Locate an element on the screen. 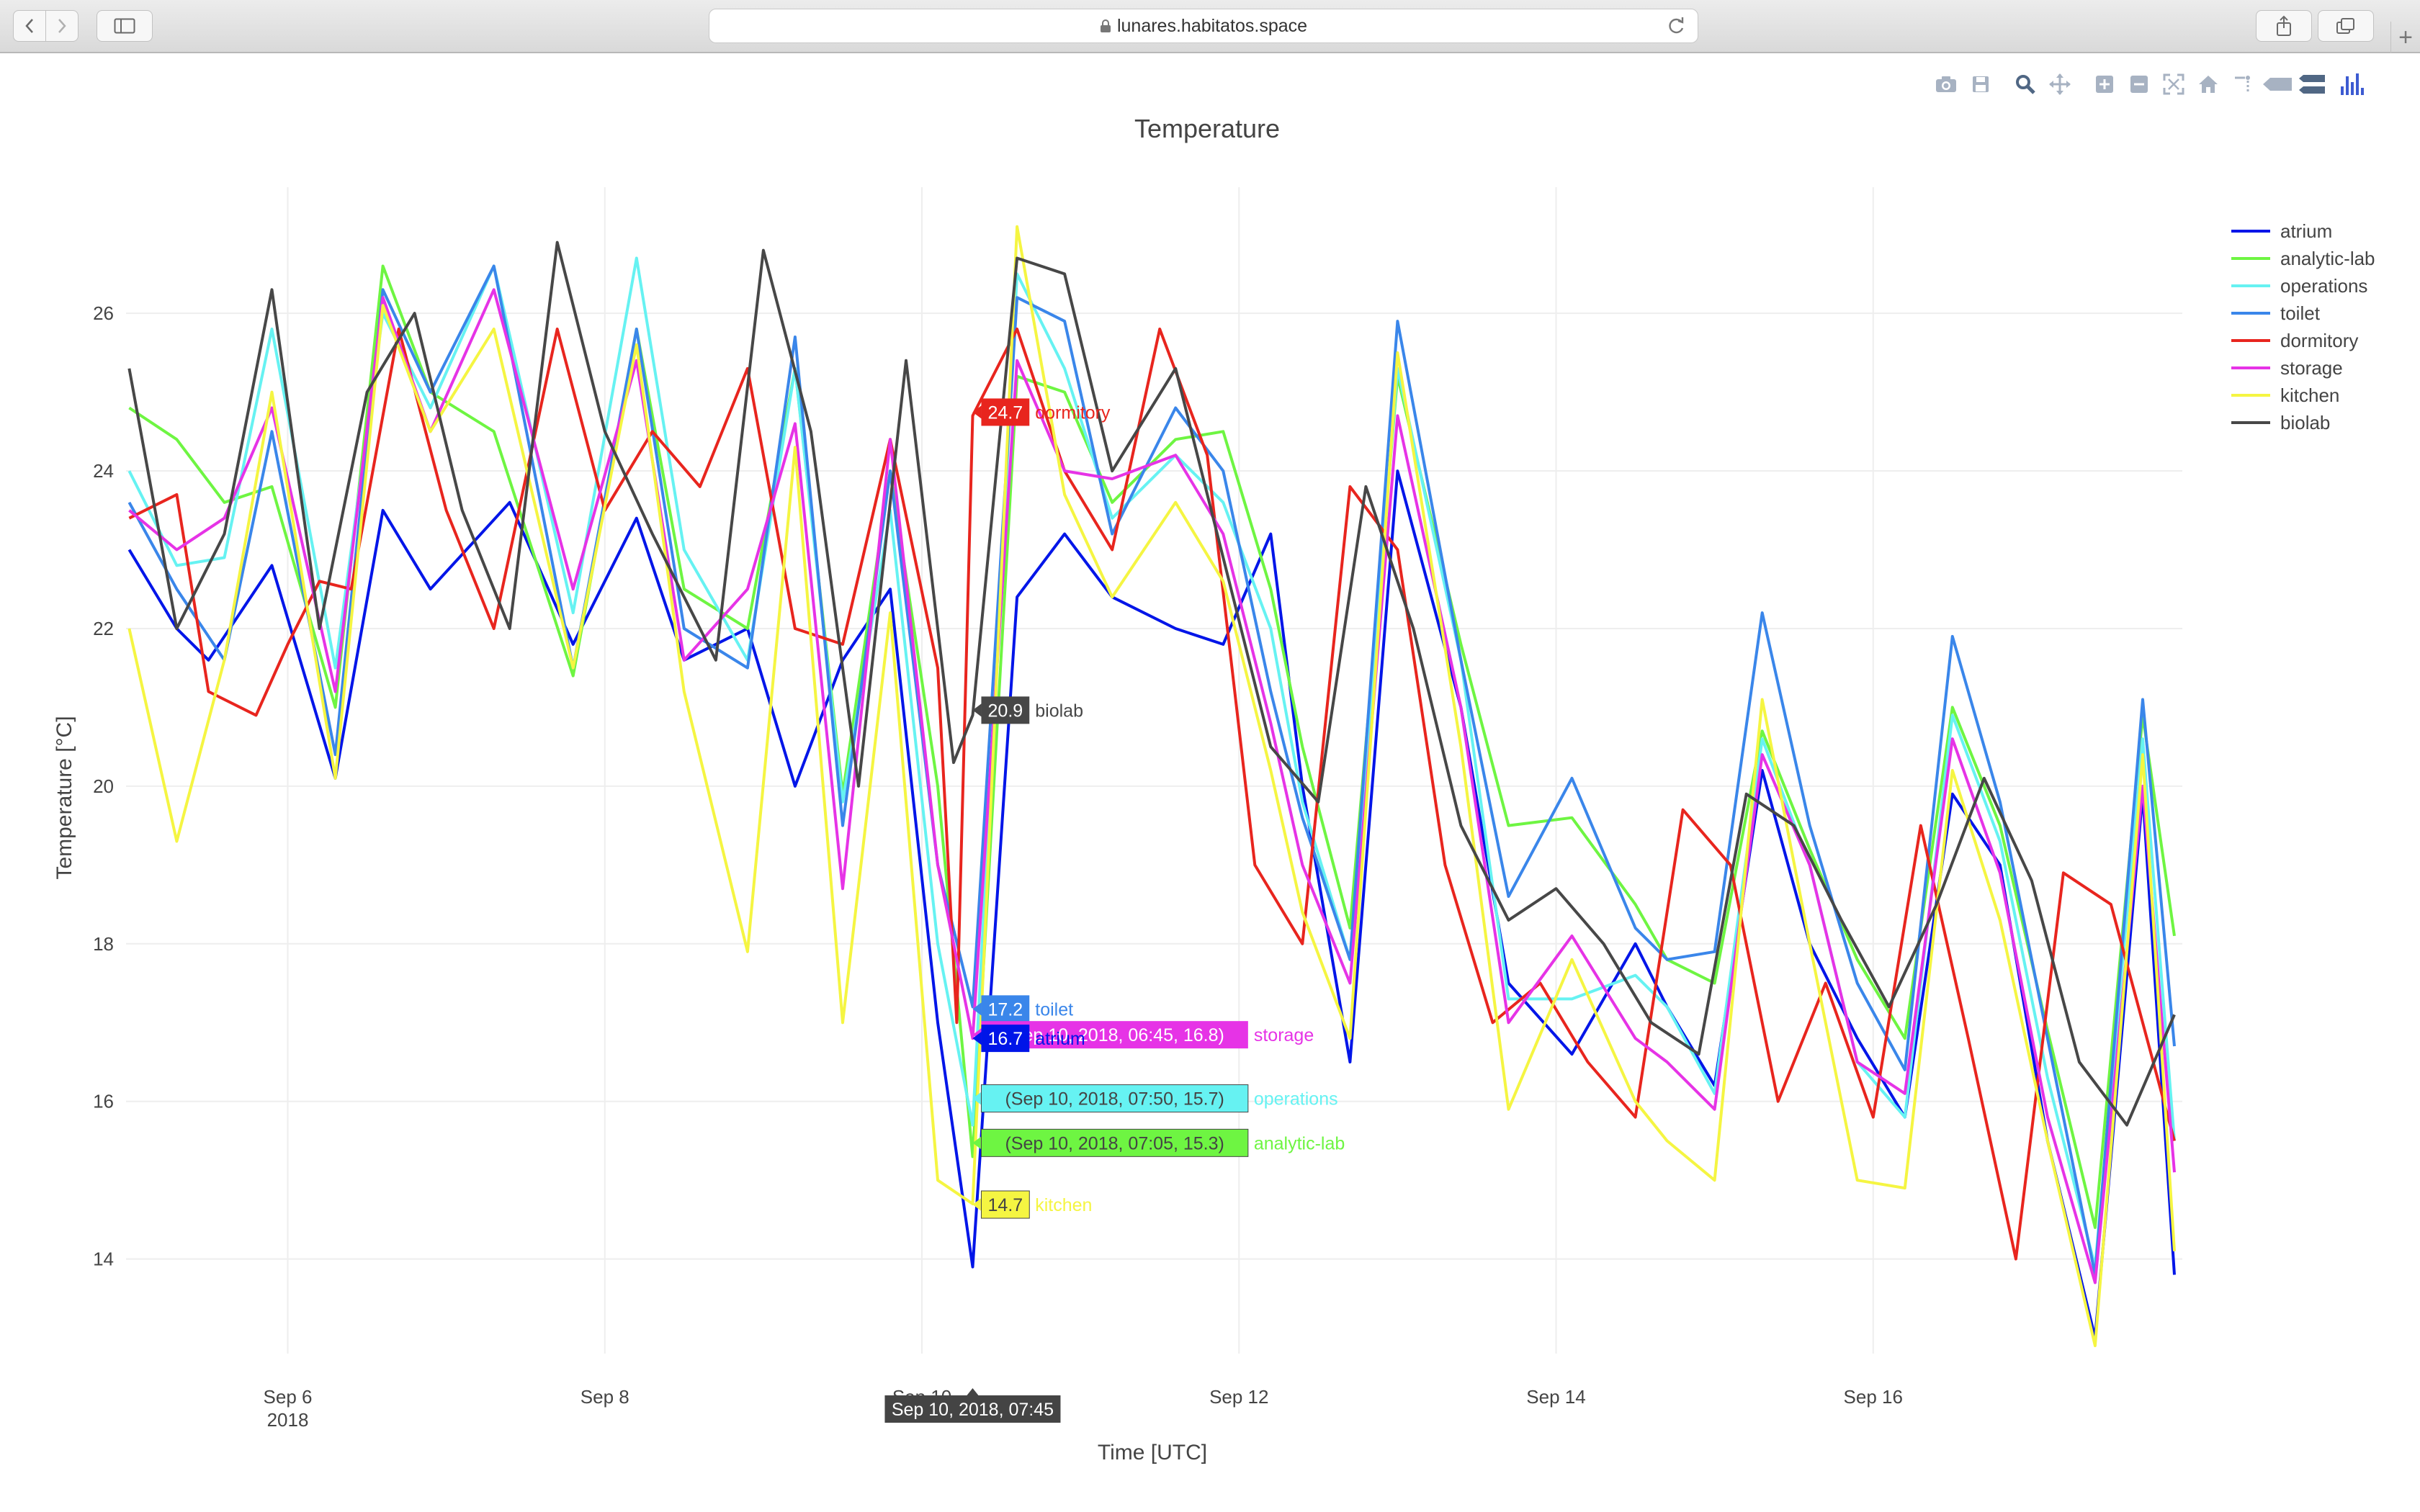 The width and height of the screenshot is (2420, 1512). y-tick-label: 18 is located at coordinates (103, 944).